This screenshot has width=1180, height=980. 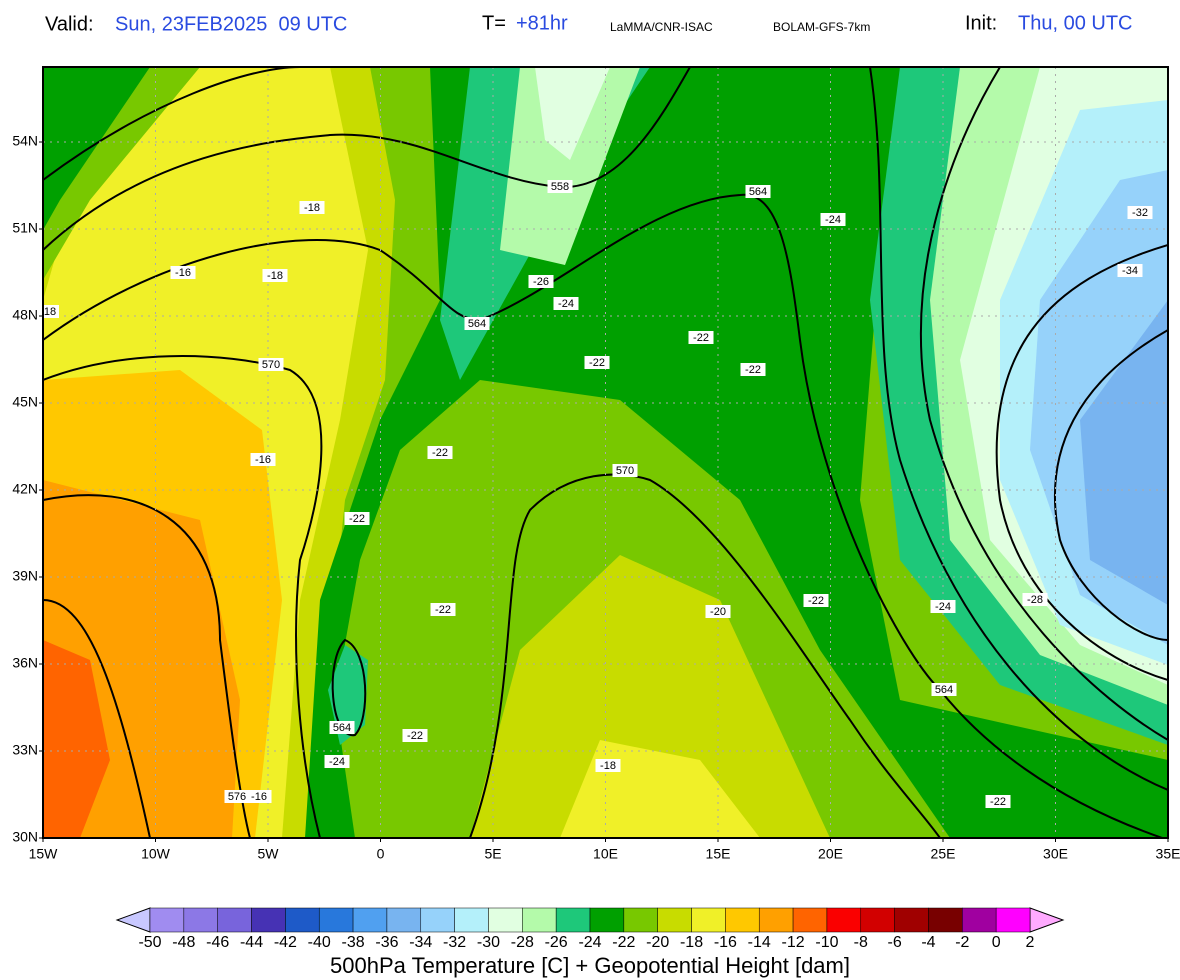 I want to click on colorbar-label: -2, so click(x=962, y=942).